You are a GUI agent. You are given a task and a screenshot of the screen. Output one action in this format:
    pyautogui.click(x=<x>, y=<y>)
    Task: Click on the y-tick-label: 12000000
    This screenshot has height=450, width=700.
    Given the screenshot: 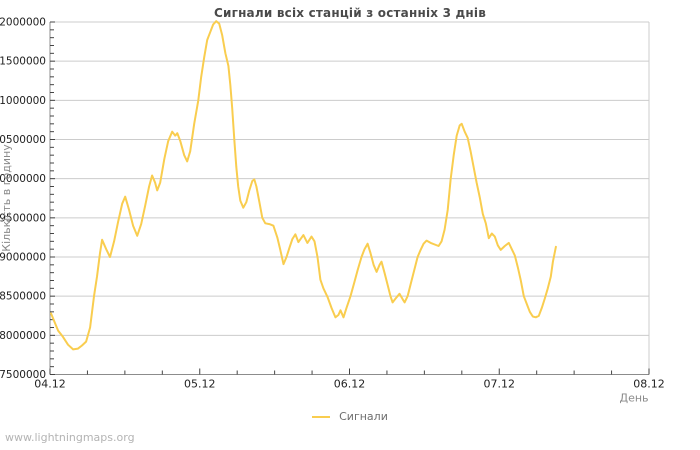 What is the action you would take?
    pyautogui.click(x=23, y=23)
    